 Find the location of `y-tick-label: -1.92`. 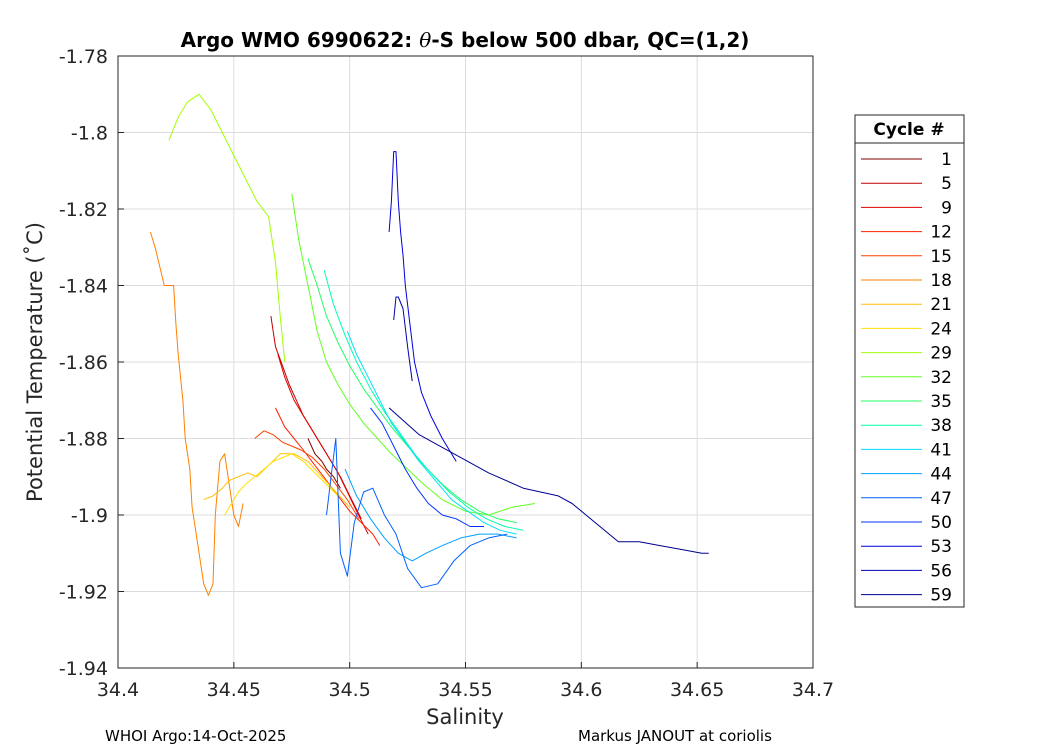

y-tick-label: -1.92 is located at coordinates (83, 593).